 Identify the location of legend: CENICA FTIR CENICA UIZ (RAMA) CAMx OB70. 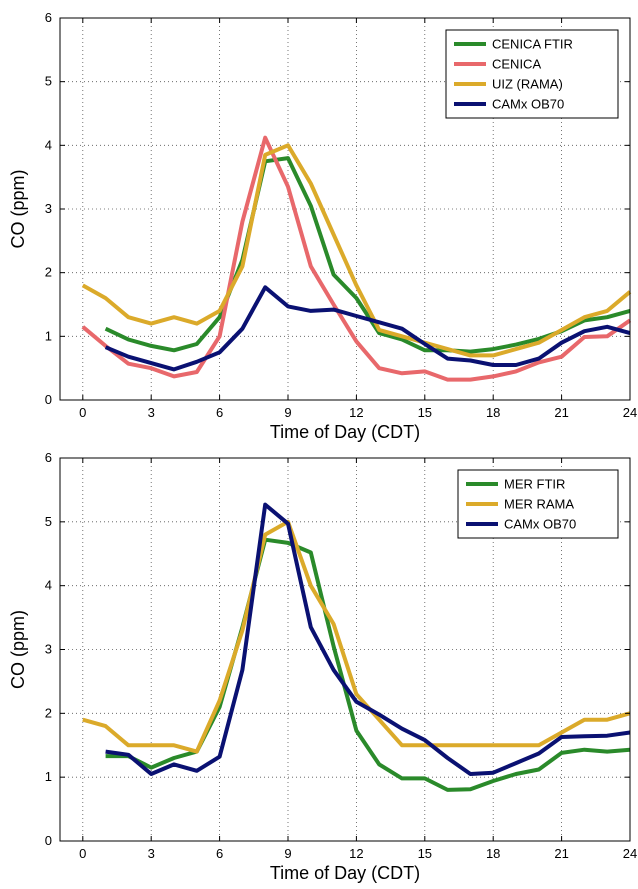
(532, 74).